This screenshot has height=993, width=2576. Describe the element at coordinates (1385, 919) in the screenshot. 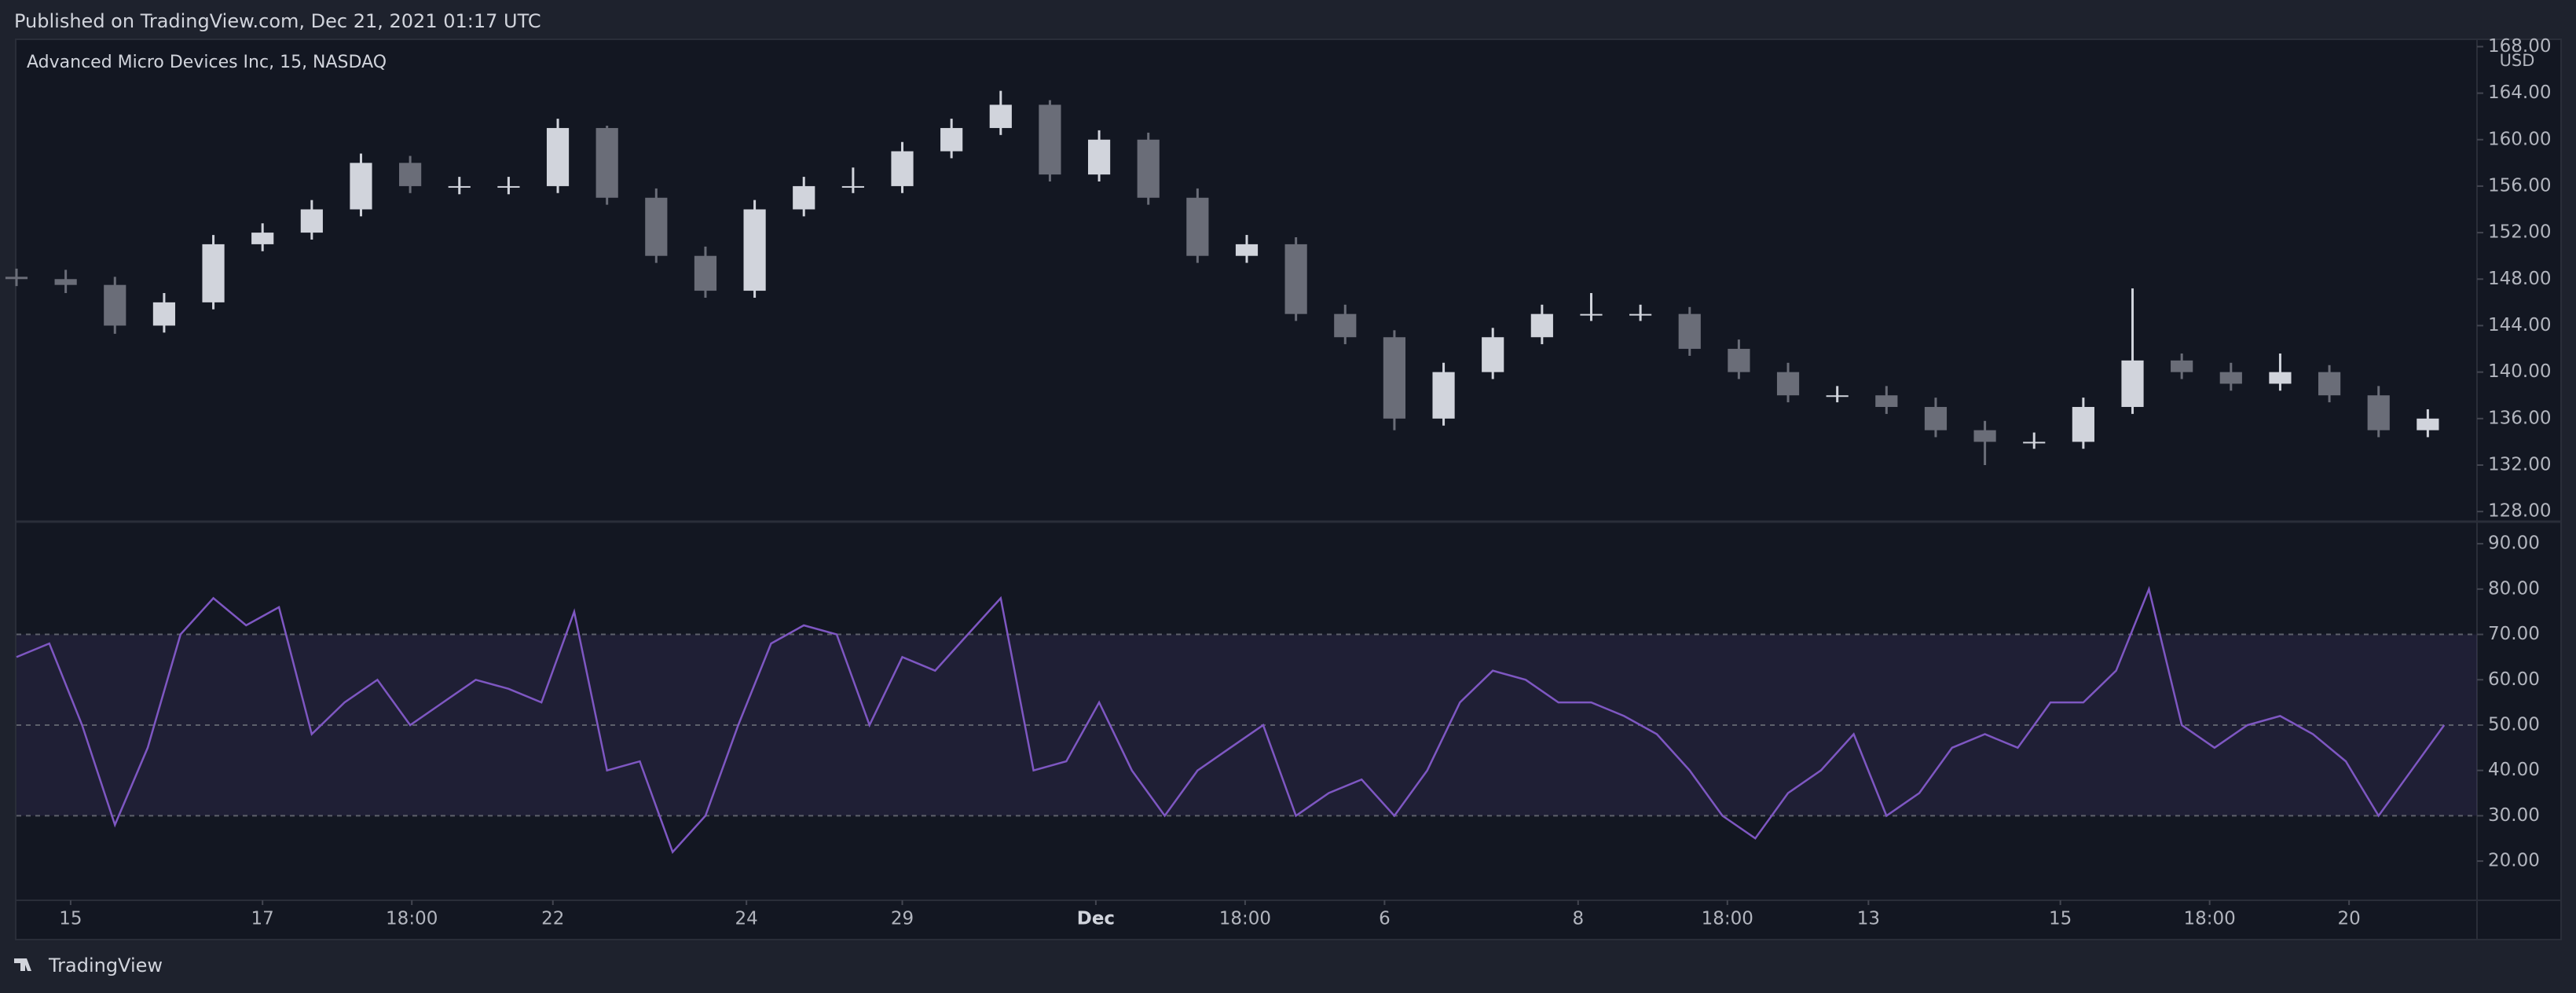

I see `x-tick-label: 6` at that location.